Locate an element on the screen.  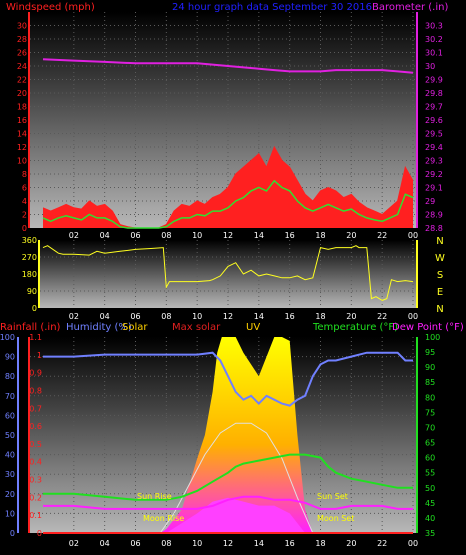
dir-y-tick: 90 is located at coordinates (32, 291).